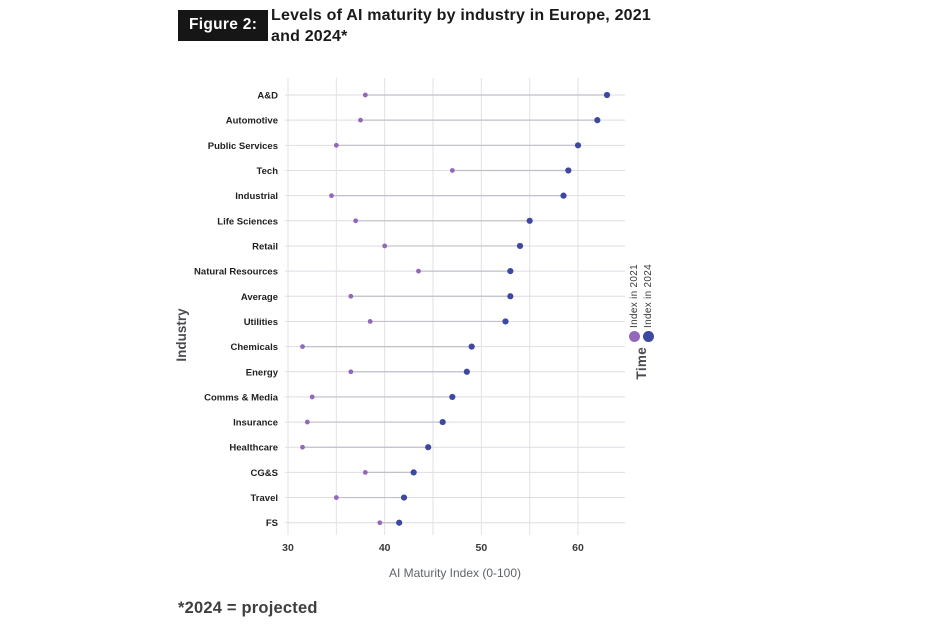 Image resolution: width=950 pixels, height=624 pixels. Describe the element at coordinates (267, 96) in the screenshot. I see `category-label: A&D` at that location.